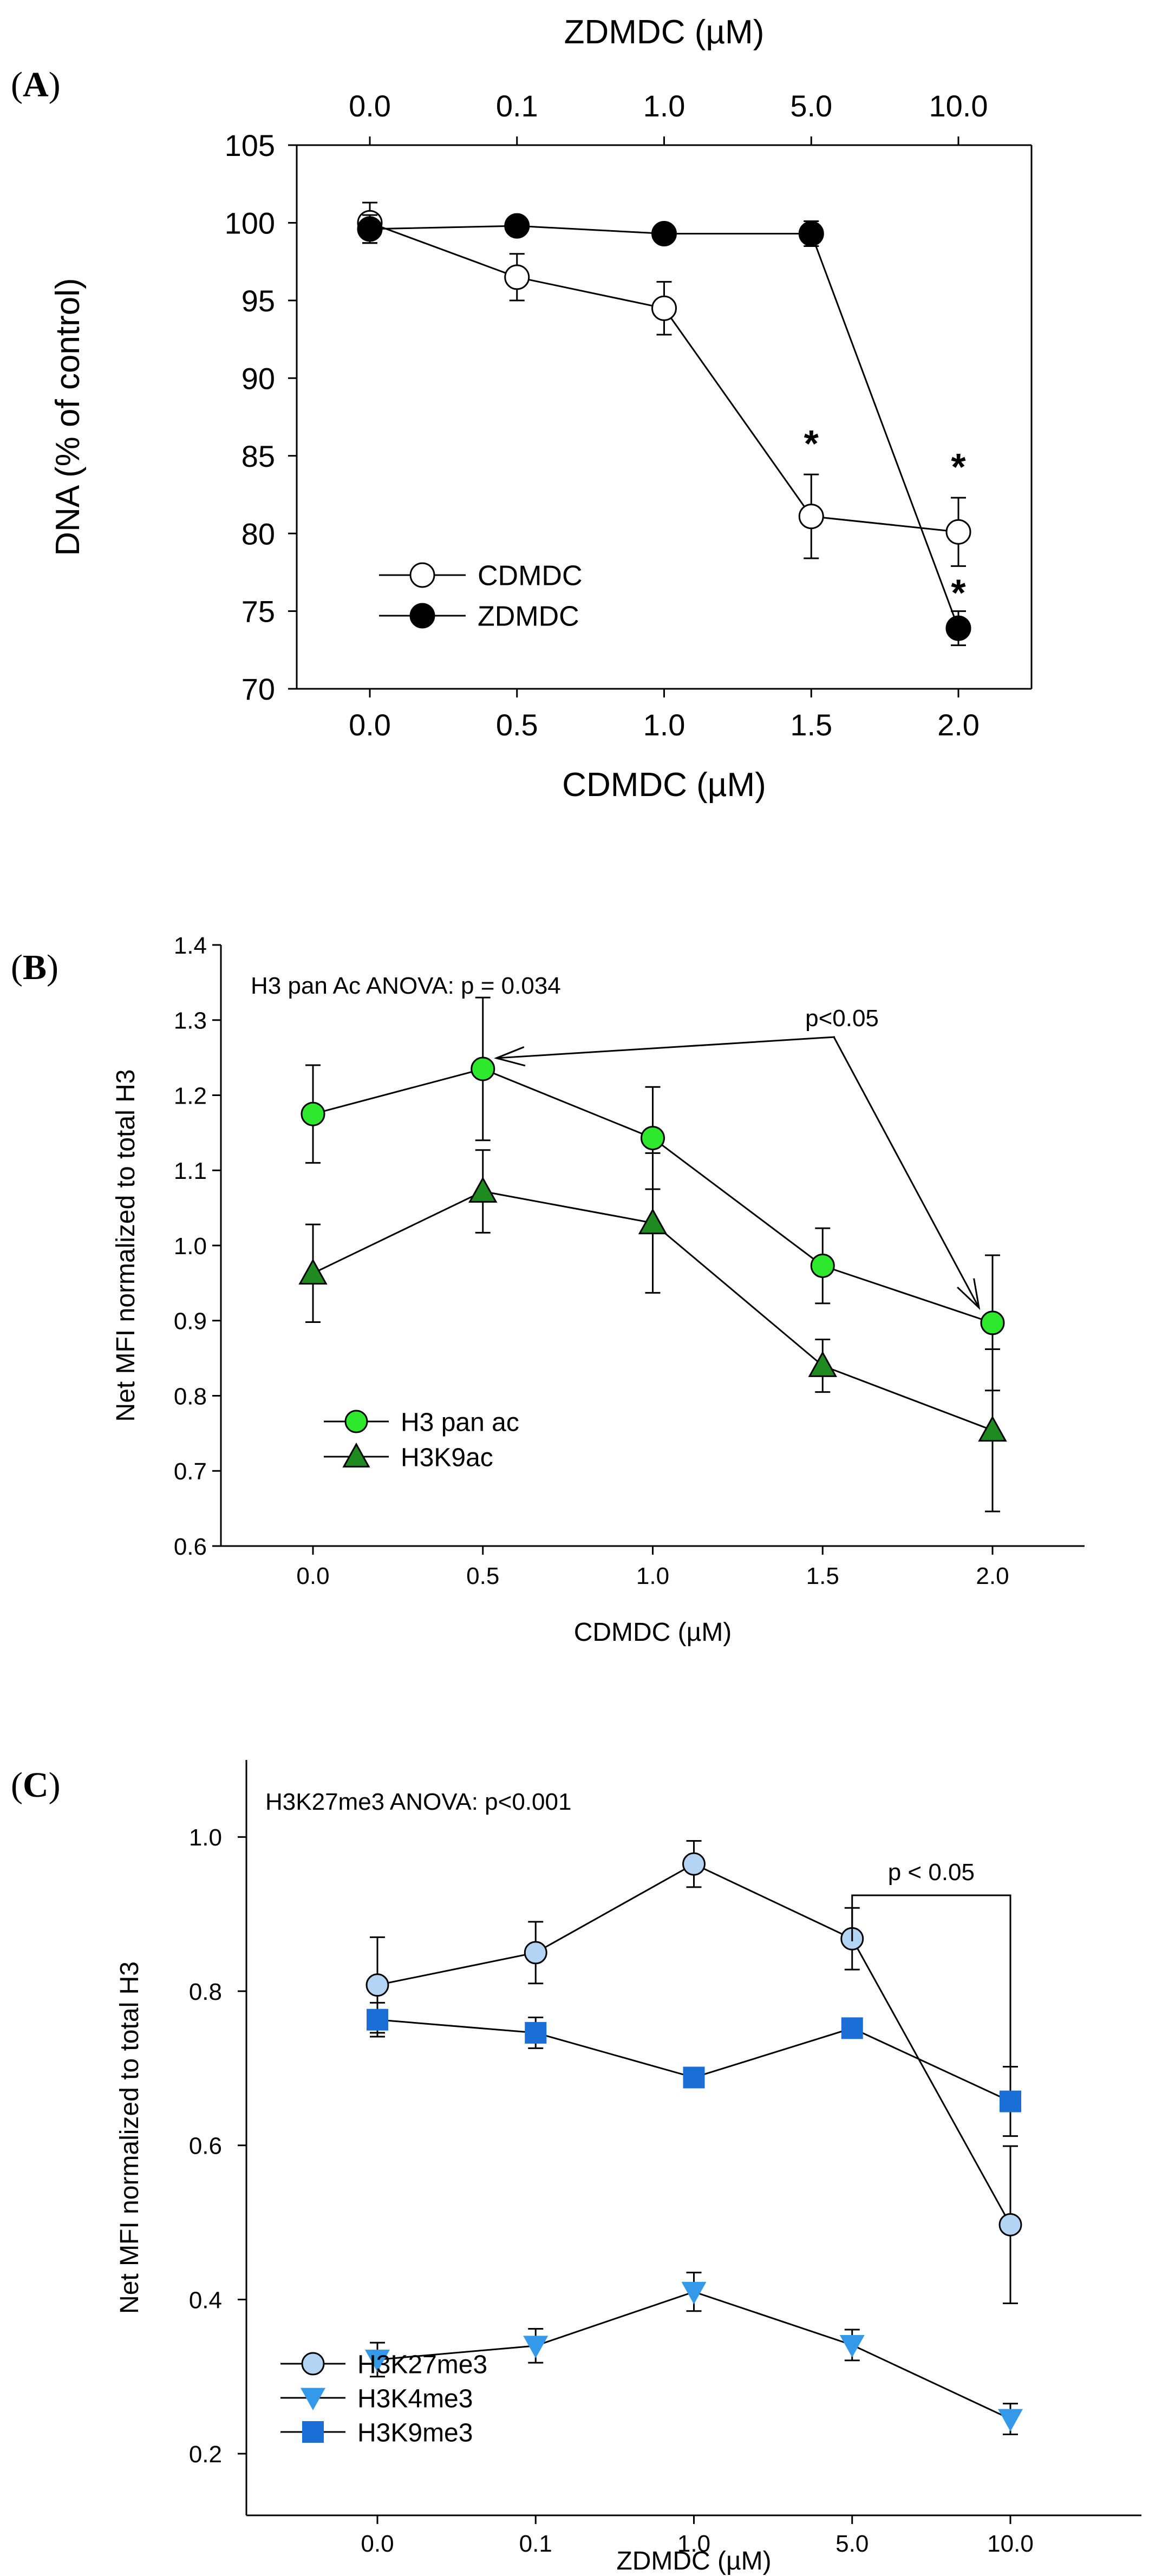 This screenshot has height=2576, width=1162. I want to click on series-h3k9ac, so click(652, 1330).